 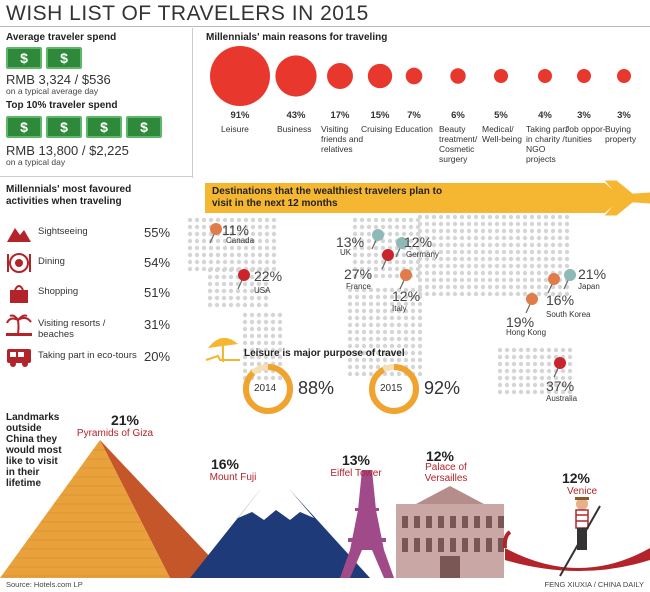 What do you see at coordinates (96, 176) in the screenshot?
I see `section-divider` at bounding box center [96, 176].